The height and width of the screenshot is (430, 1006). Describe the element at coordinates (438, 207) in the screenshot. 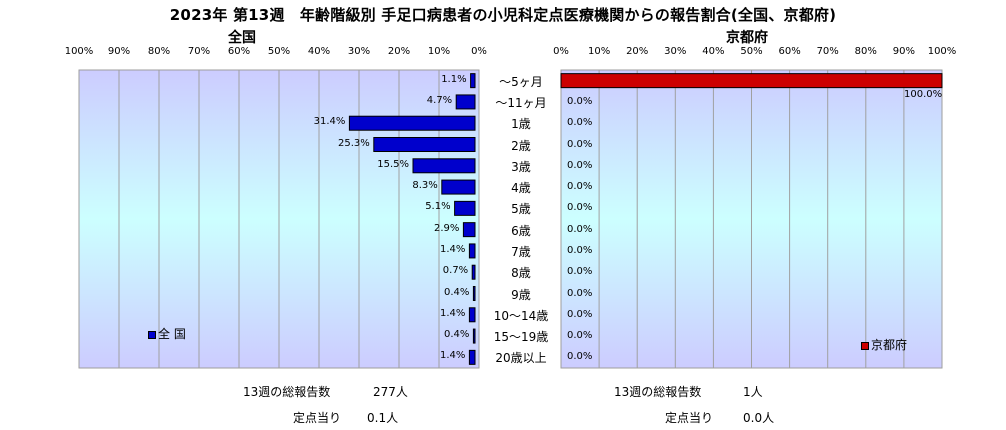

I see `left-data-label: 5.1%` at that location.